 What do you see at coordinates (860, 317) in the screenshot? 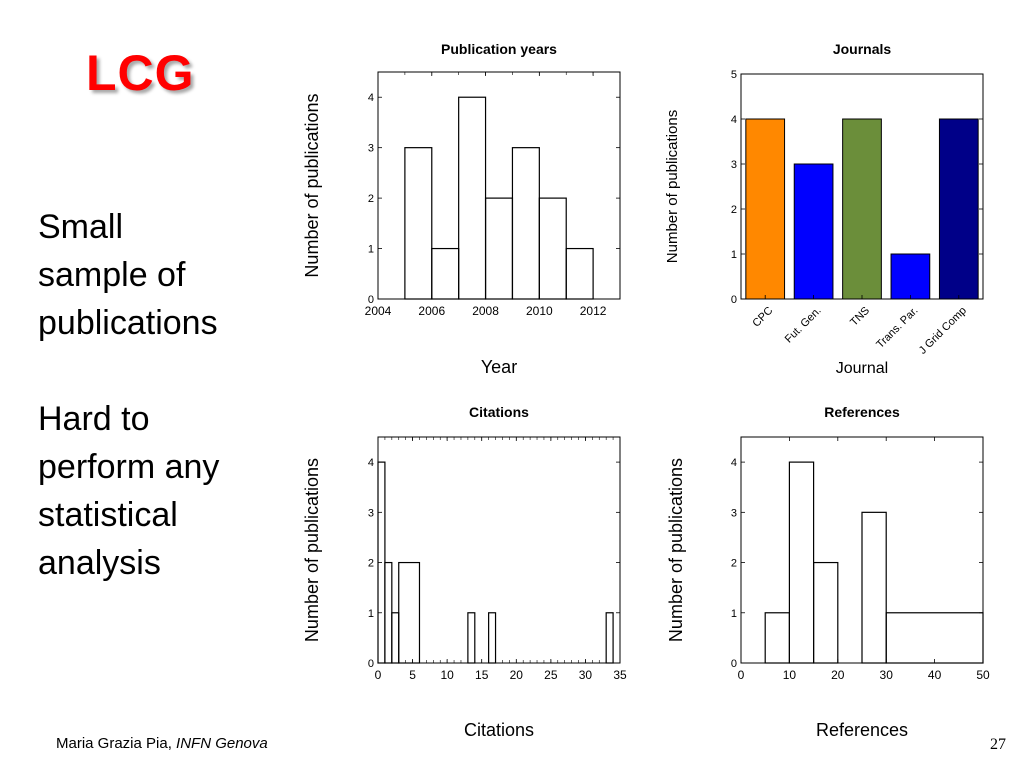
I see `x-tick-label: TNS` at bounding box center [860, 317].